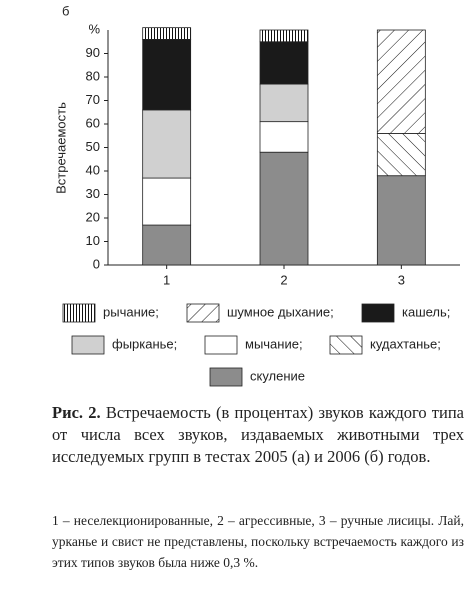 This screenshot has width=475, height=600. Describe the element at coordinates (274, 343) in the screenshot. I see `legend-label: мычание;` at that location.